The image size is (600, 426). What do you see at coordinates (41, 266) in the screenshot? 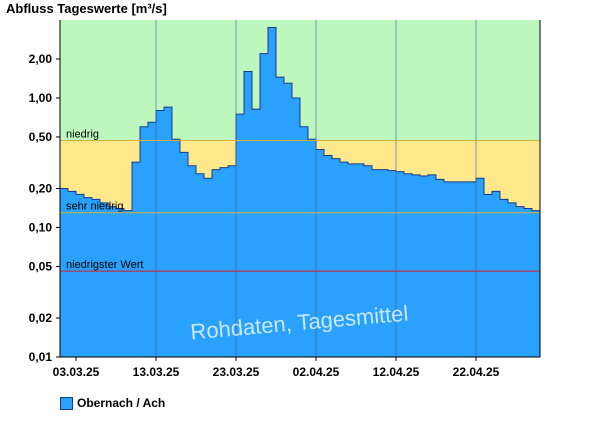
I see `y-tick-label: 0,05` at bounding box center [41, 266].